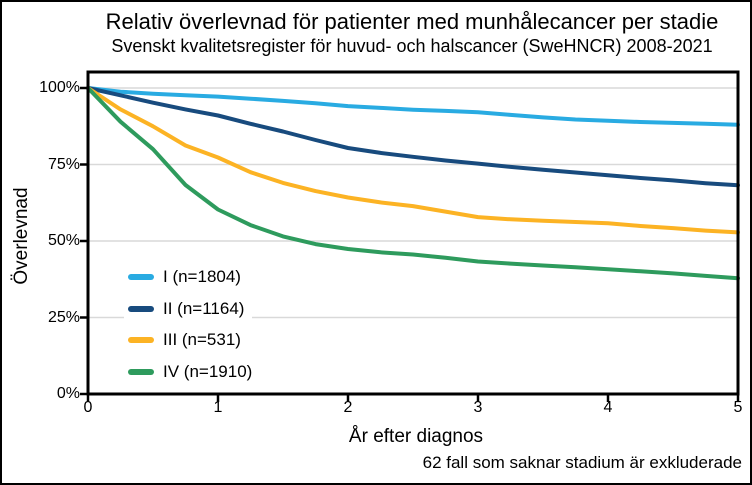 This screenshot has height=485, width=752. Describe the element at coordinates (141, 372) in the screenshot. I see `legend-swatch-stage-IV` at that location.